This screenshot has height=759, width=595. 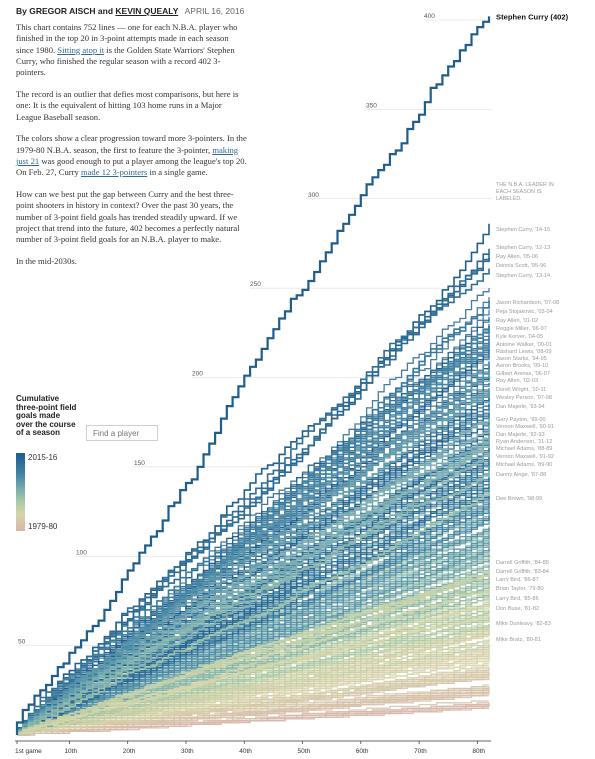 I want to click on y-tick-label: 300, so click(x=313, y=195).